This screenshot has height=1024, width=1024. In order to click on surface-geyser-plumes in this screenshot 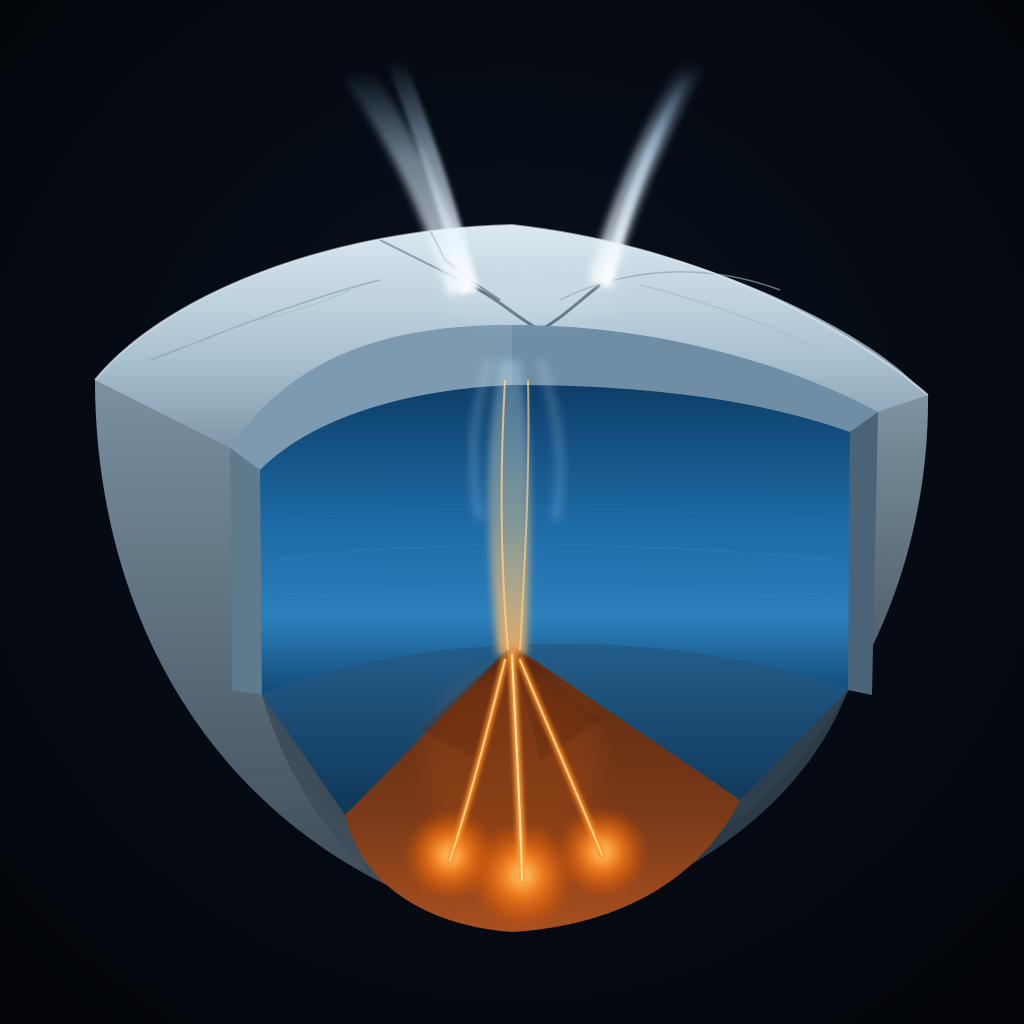, I will do `click(524, 180)`.